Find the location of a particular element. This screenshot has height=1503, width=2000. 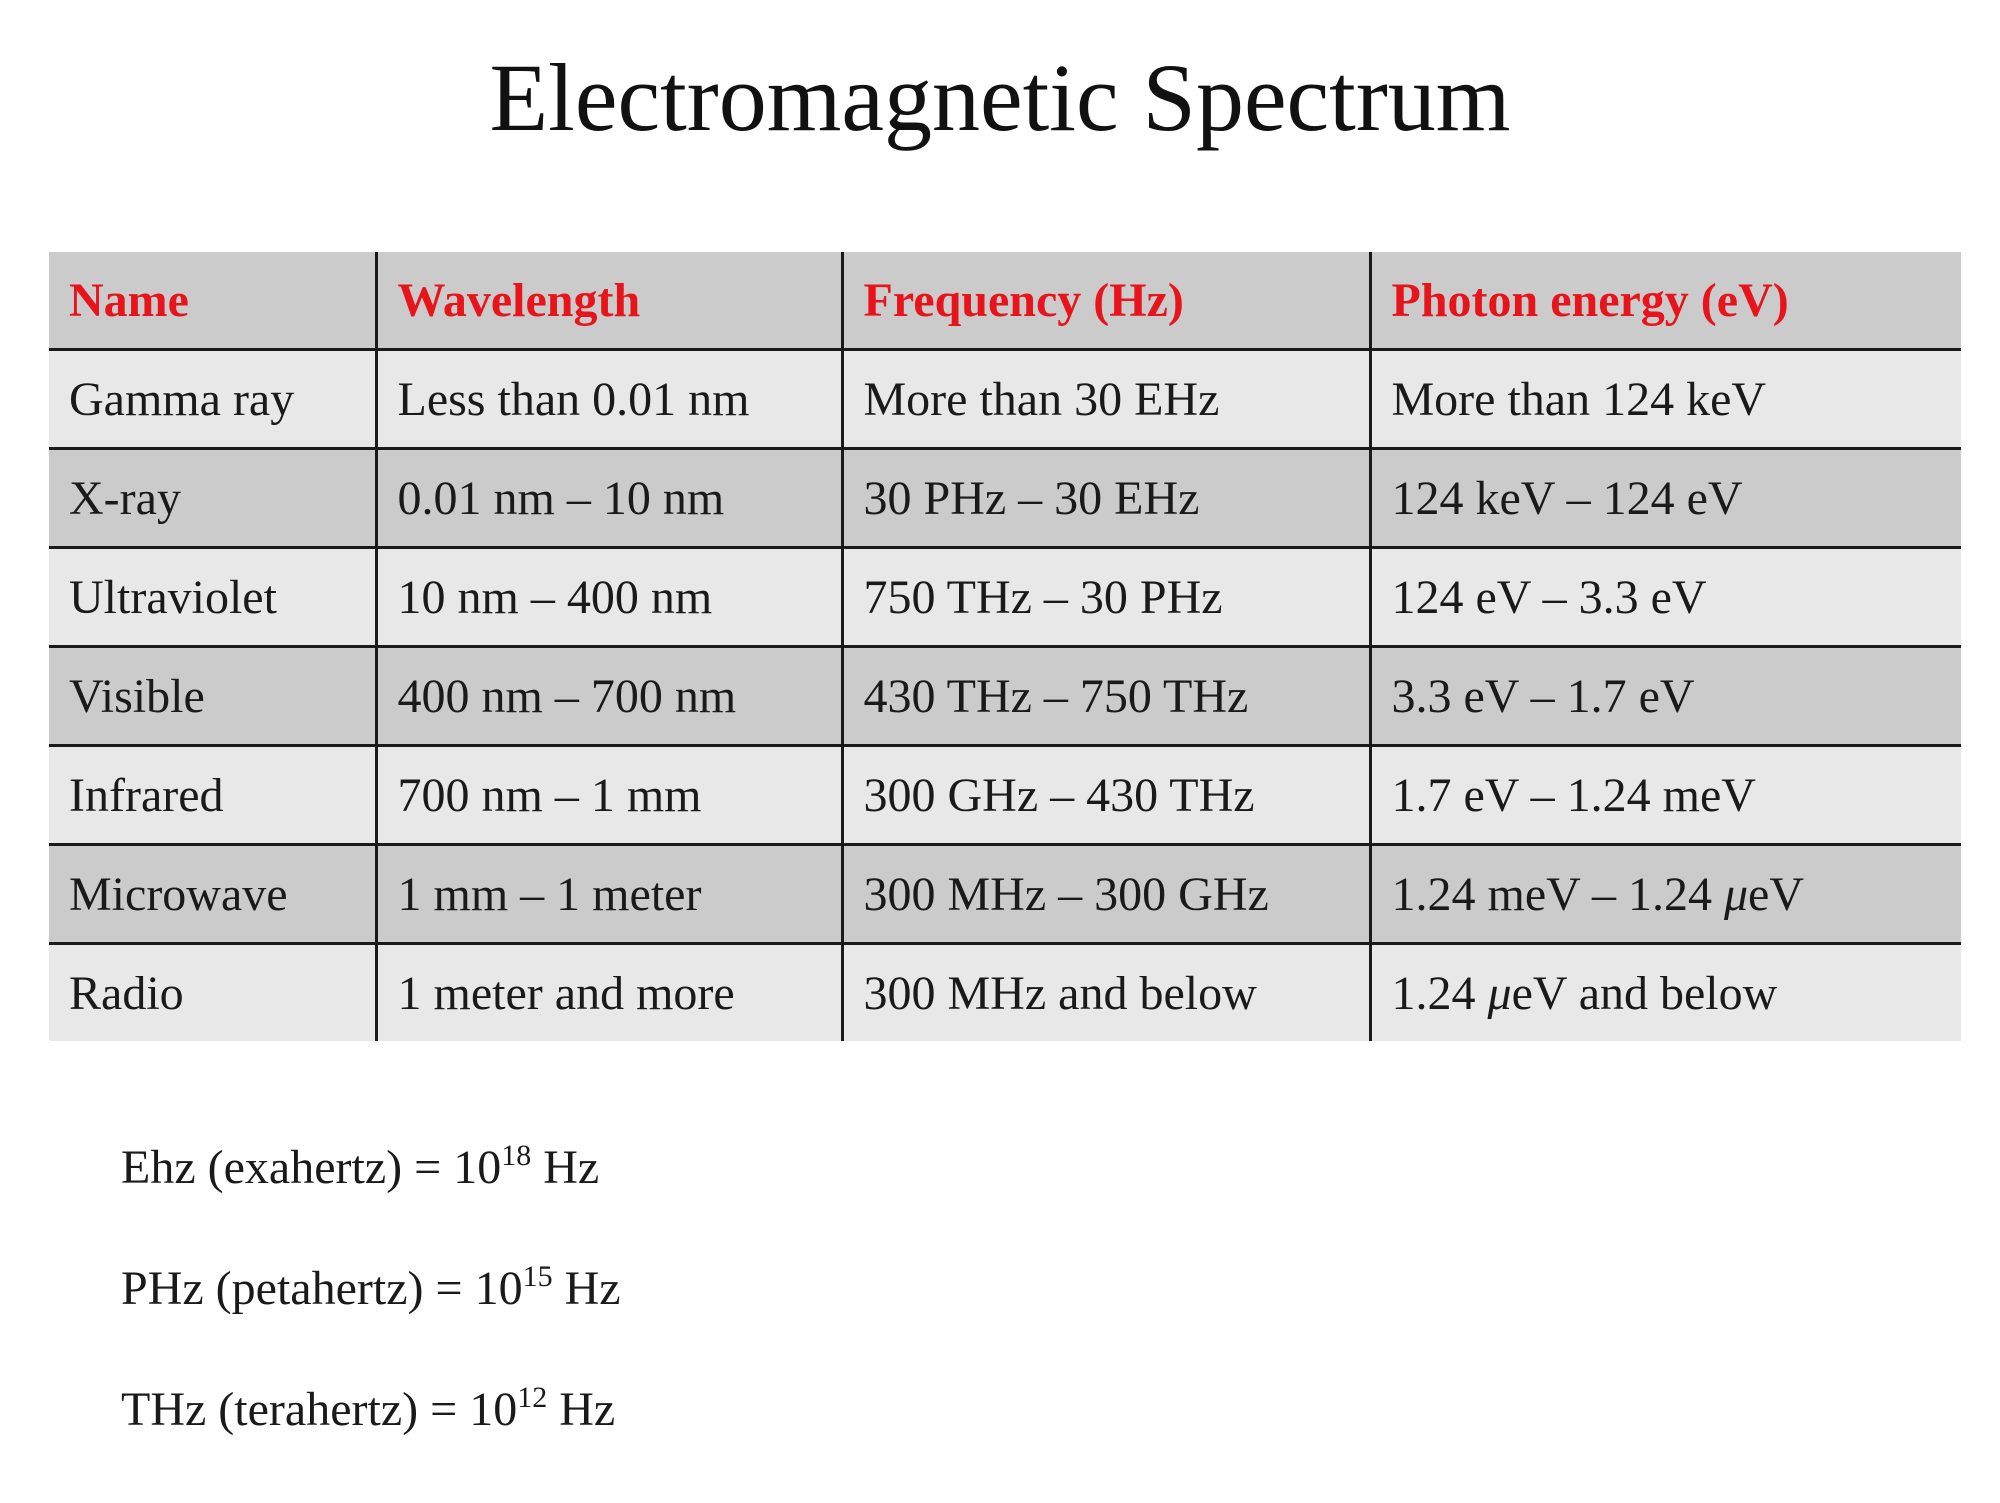

cell-photon-energy: 1.24 meV – 1.24 μeV is located at coordinates (1664, 893).